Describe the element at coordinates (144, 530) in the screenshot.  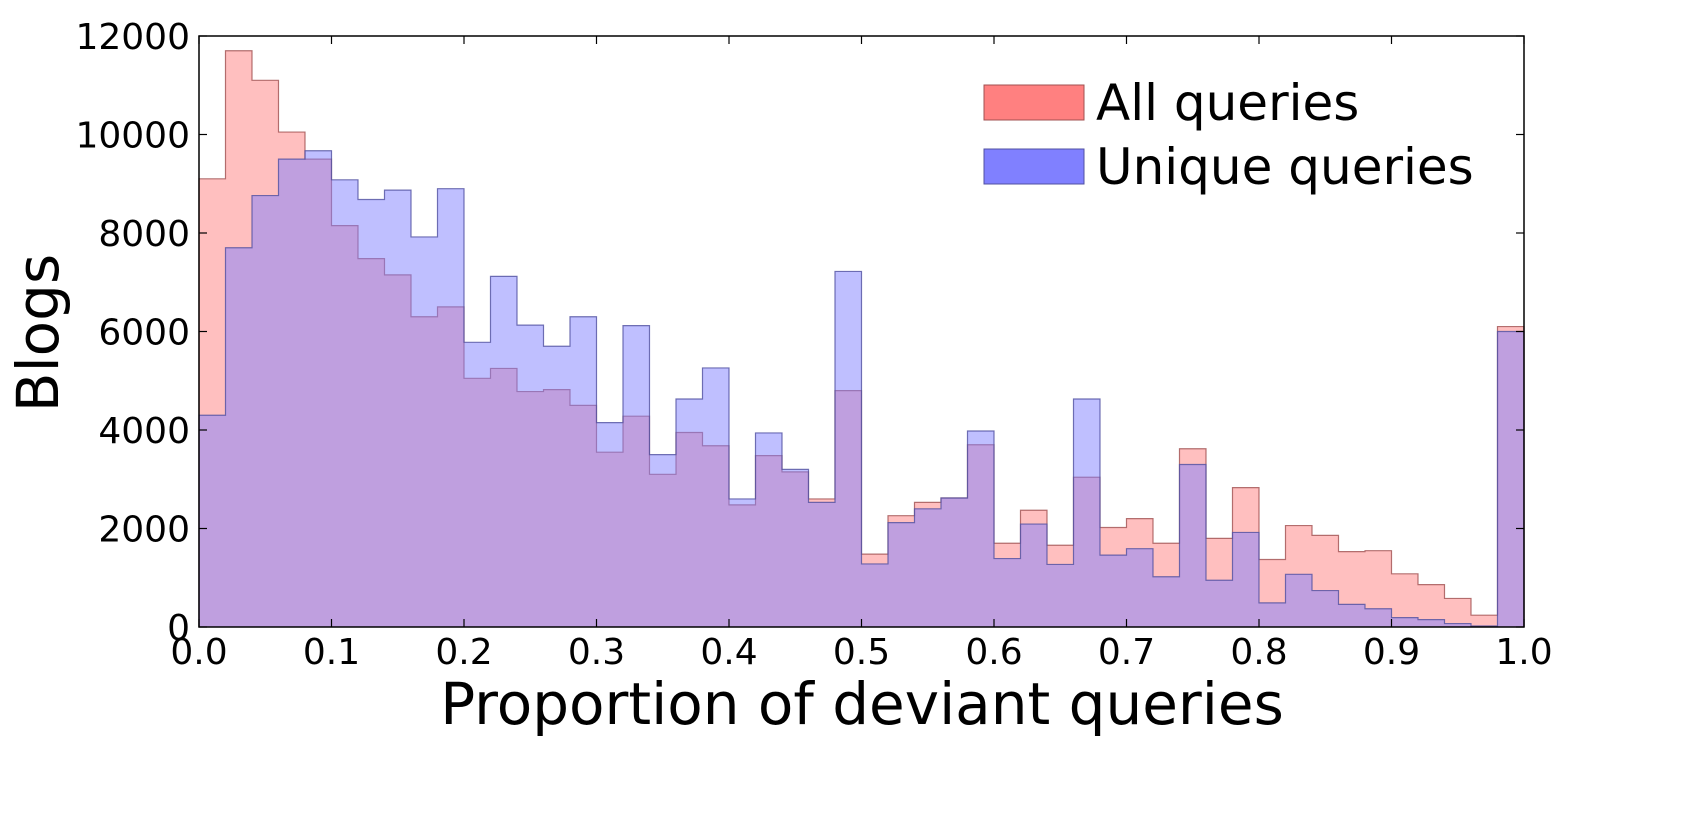
I see `y-tick-label: 2000` at that location.